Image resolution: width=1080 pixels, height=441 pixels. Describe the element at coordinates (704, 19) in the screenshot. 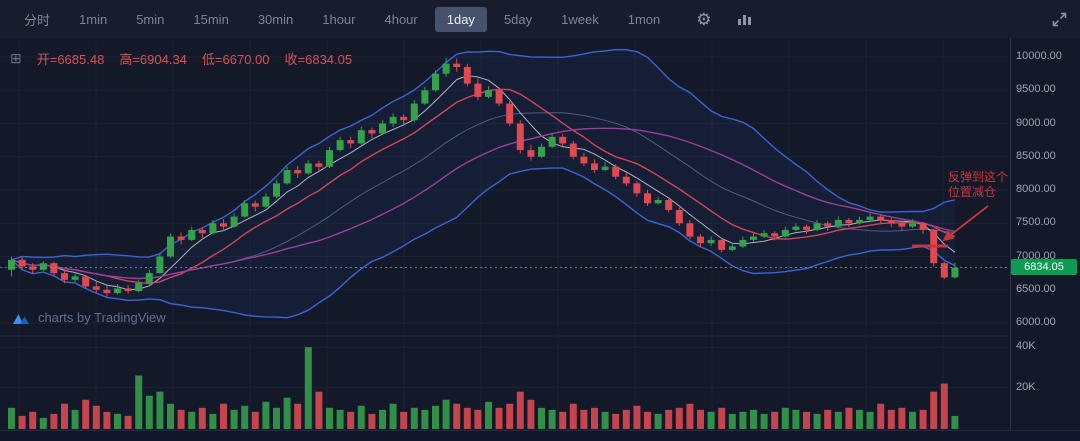

I see `settings-gear-icon: ⚙` at that location.